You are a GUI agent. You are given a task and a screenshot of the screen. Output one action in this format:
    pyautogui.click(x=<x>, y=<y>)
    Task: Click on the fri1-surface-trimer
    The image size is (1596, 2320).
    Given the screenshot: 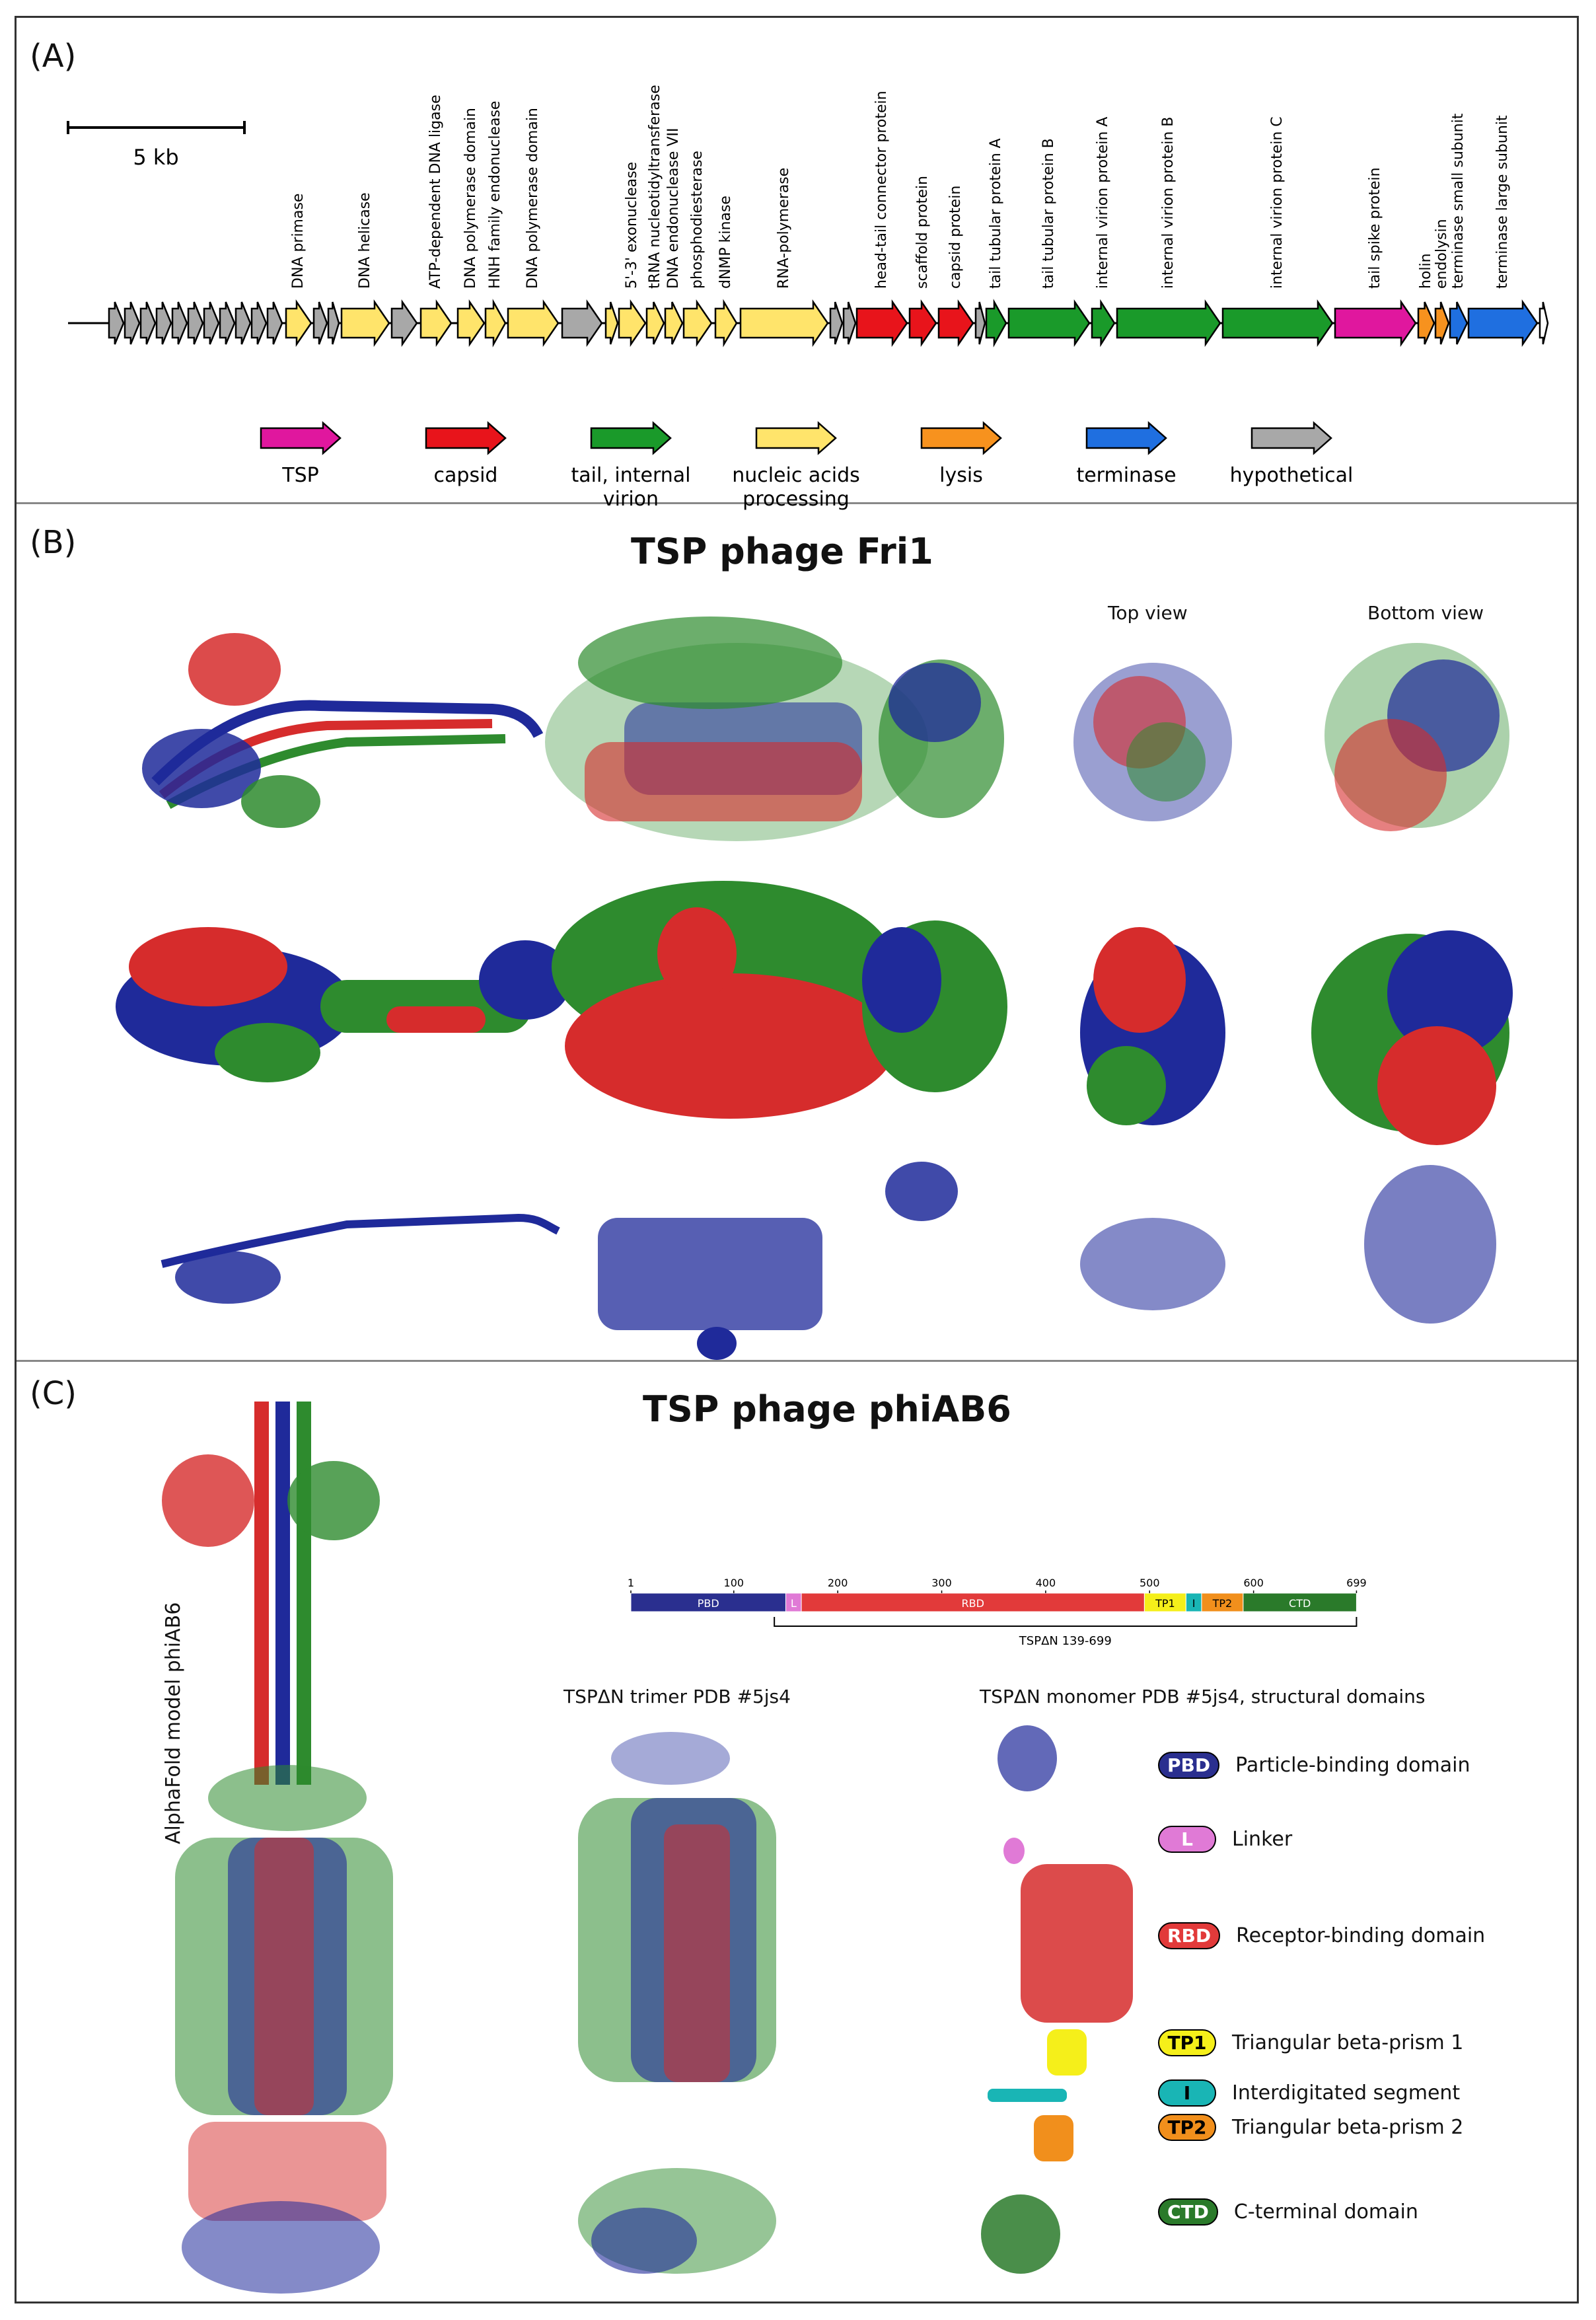 What is the action you would take?
    pyautogui.click(x=561, y=1000)
    